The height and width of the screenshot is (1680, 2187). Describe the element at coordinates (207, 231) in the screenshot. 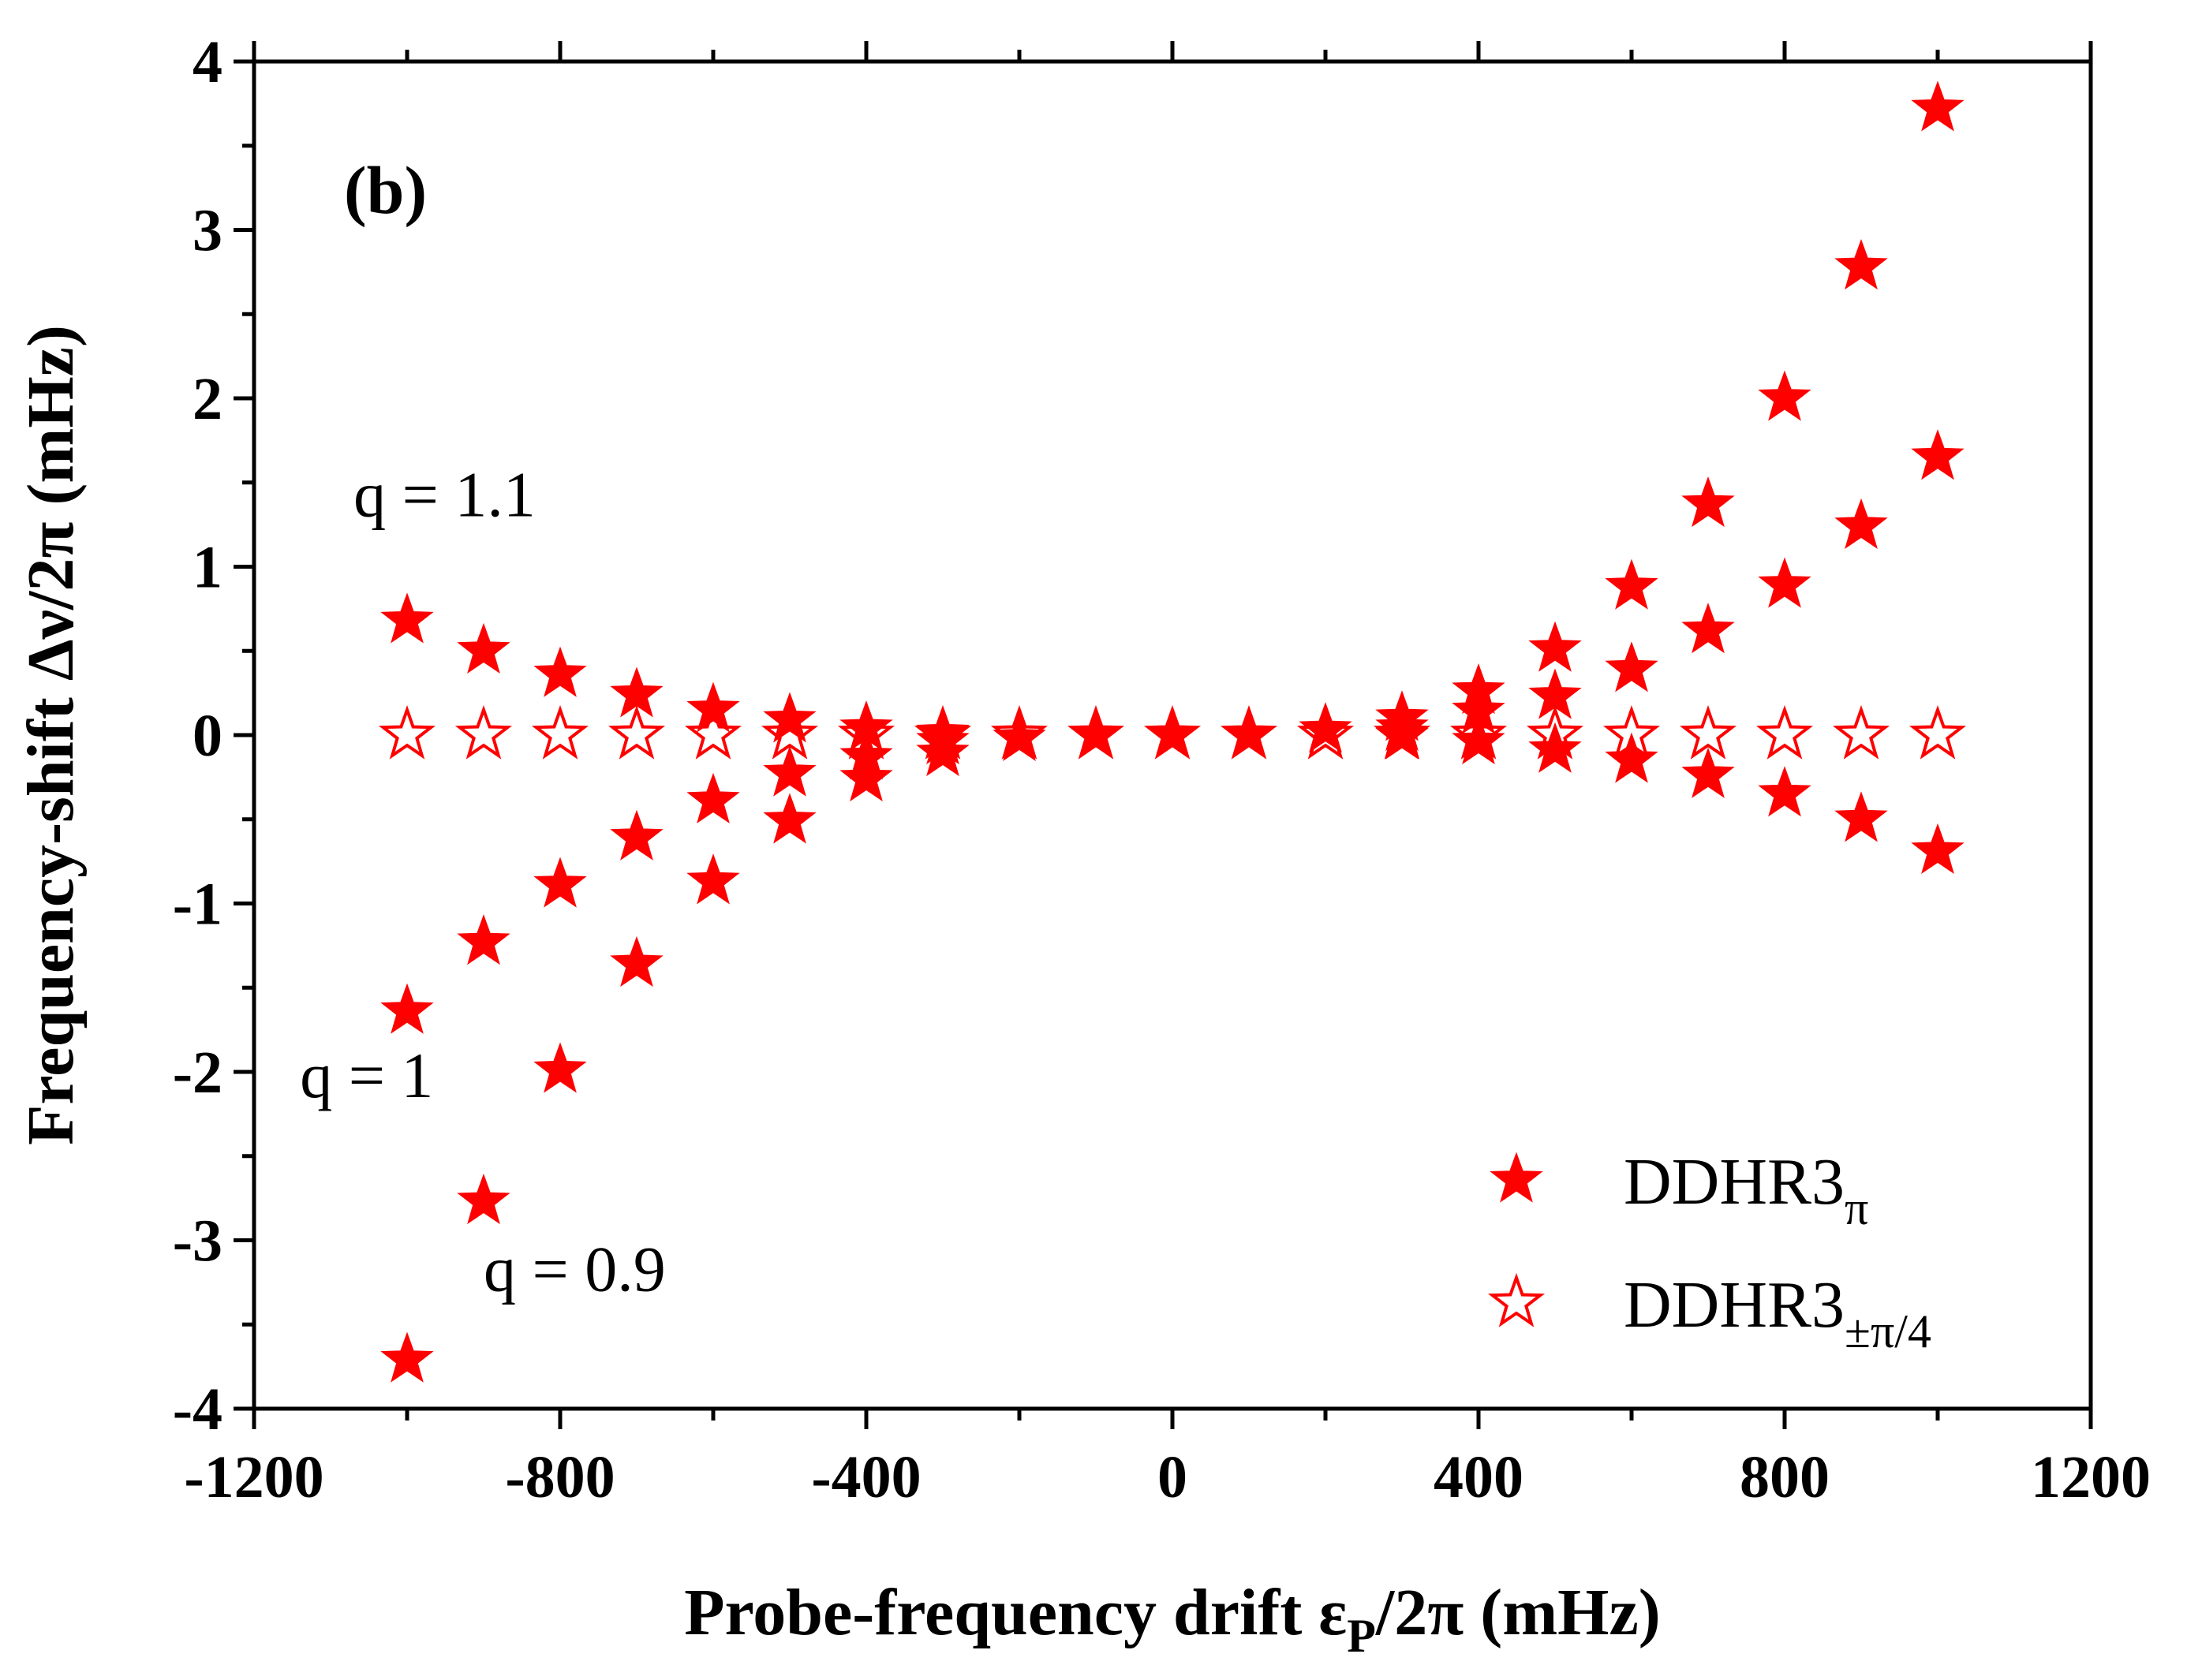

I see `y-tick-label: 3` at that location.